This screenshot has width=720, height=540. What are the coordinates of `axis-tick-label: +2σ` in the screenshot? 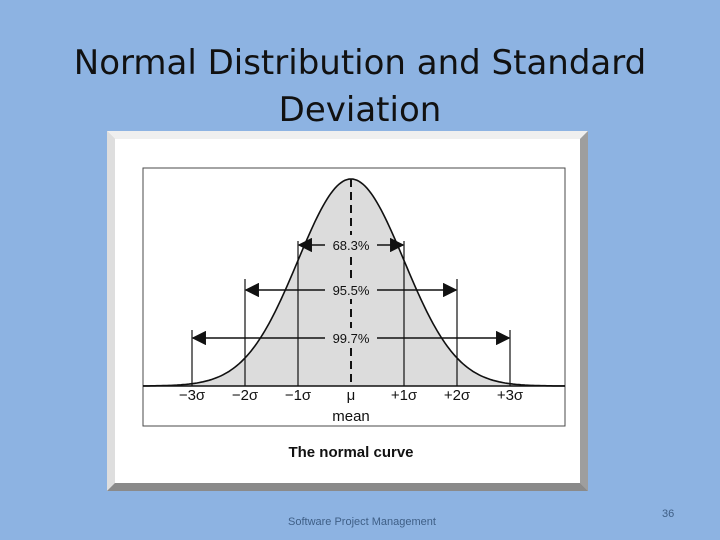 It's located at (457, 395).